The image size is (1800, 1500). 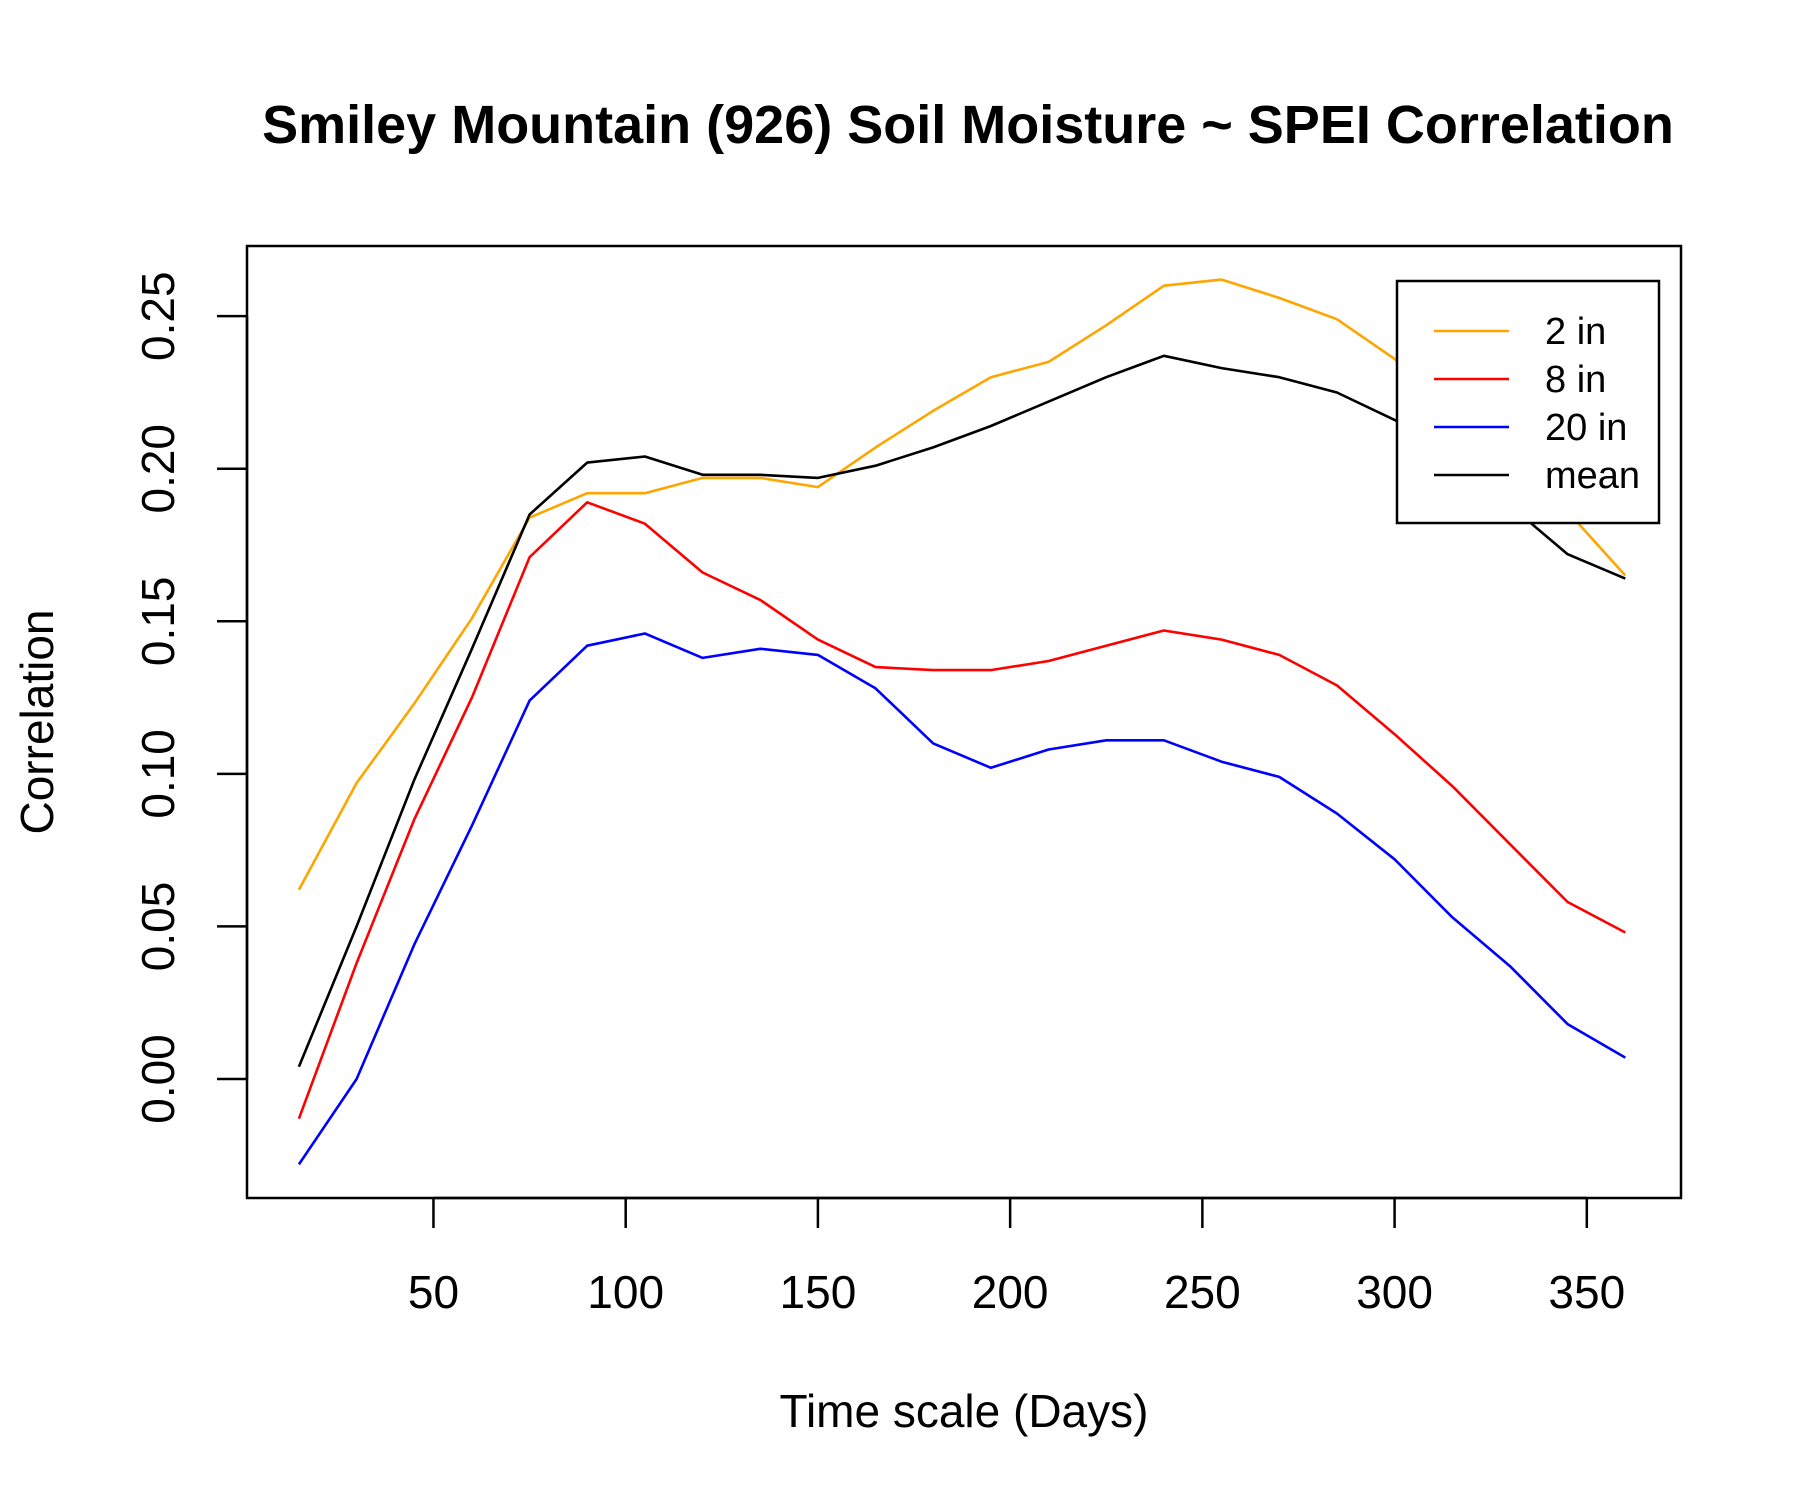 I want to click on x-tick-label: 100, so click(x=625, y=1292).